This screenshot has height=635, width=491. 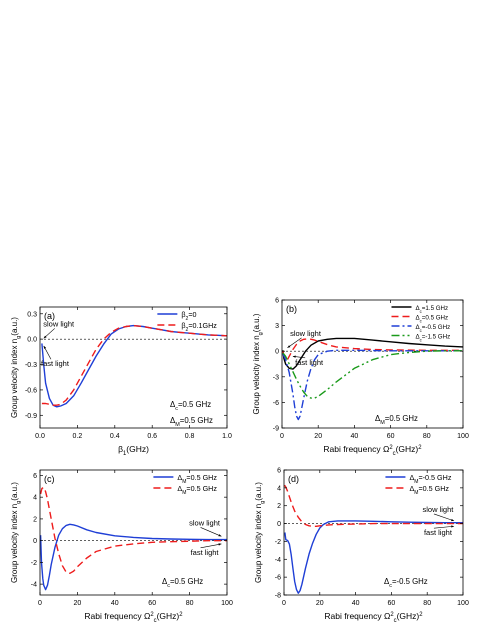 I want to click on x-axis-label: β1(GHz), so click(x=133, y=450).